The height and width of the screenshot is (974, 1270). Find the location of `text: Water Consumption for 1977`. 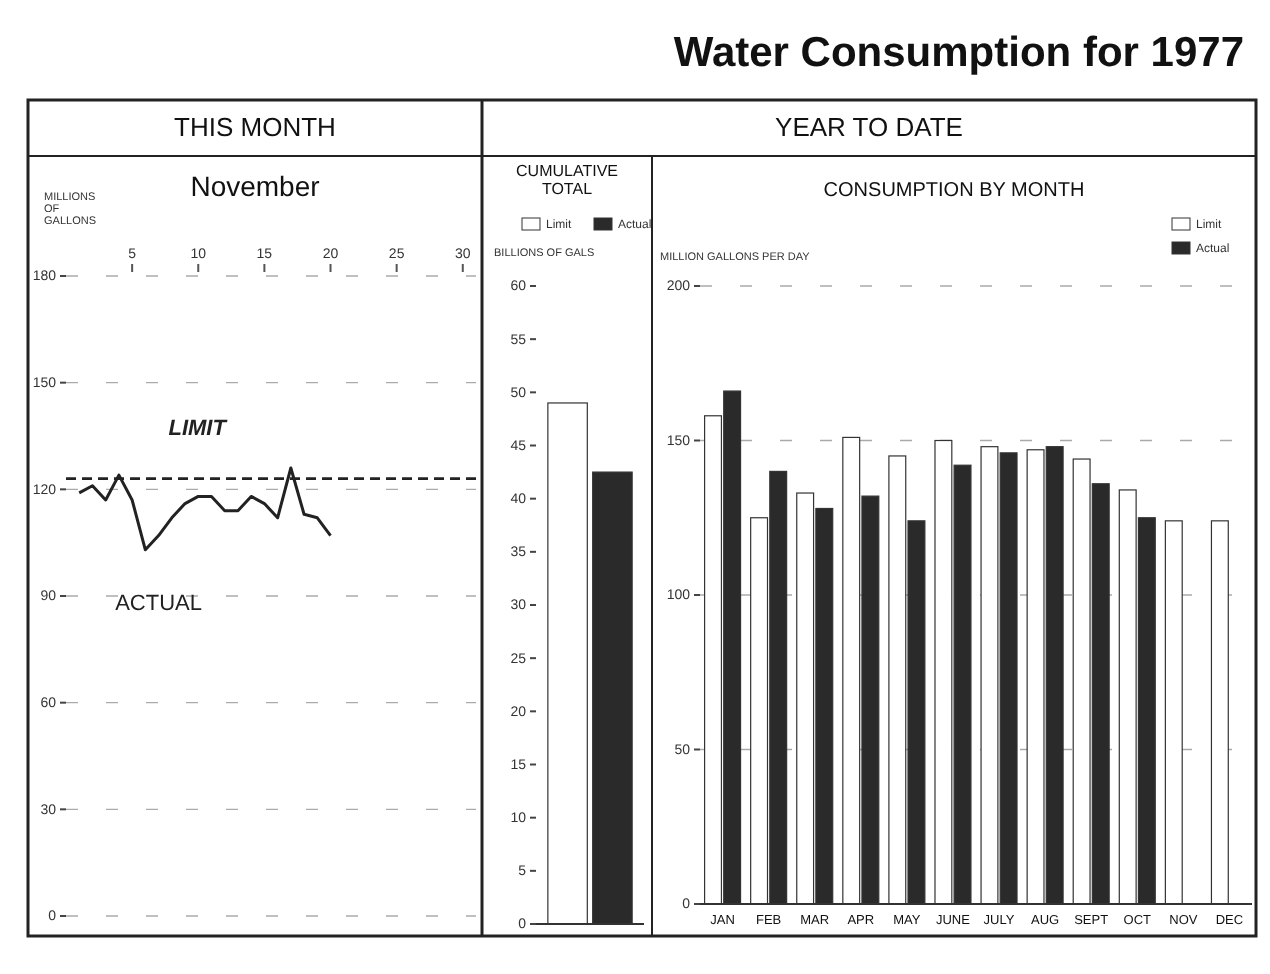

text: Water Consumption for 1977 is located at coordinates (958, 53).